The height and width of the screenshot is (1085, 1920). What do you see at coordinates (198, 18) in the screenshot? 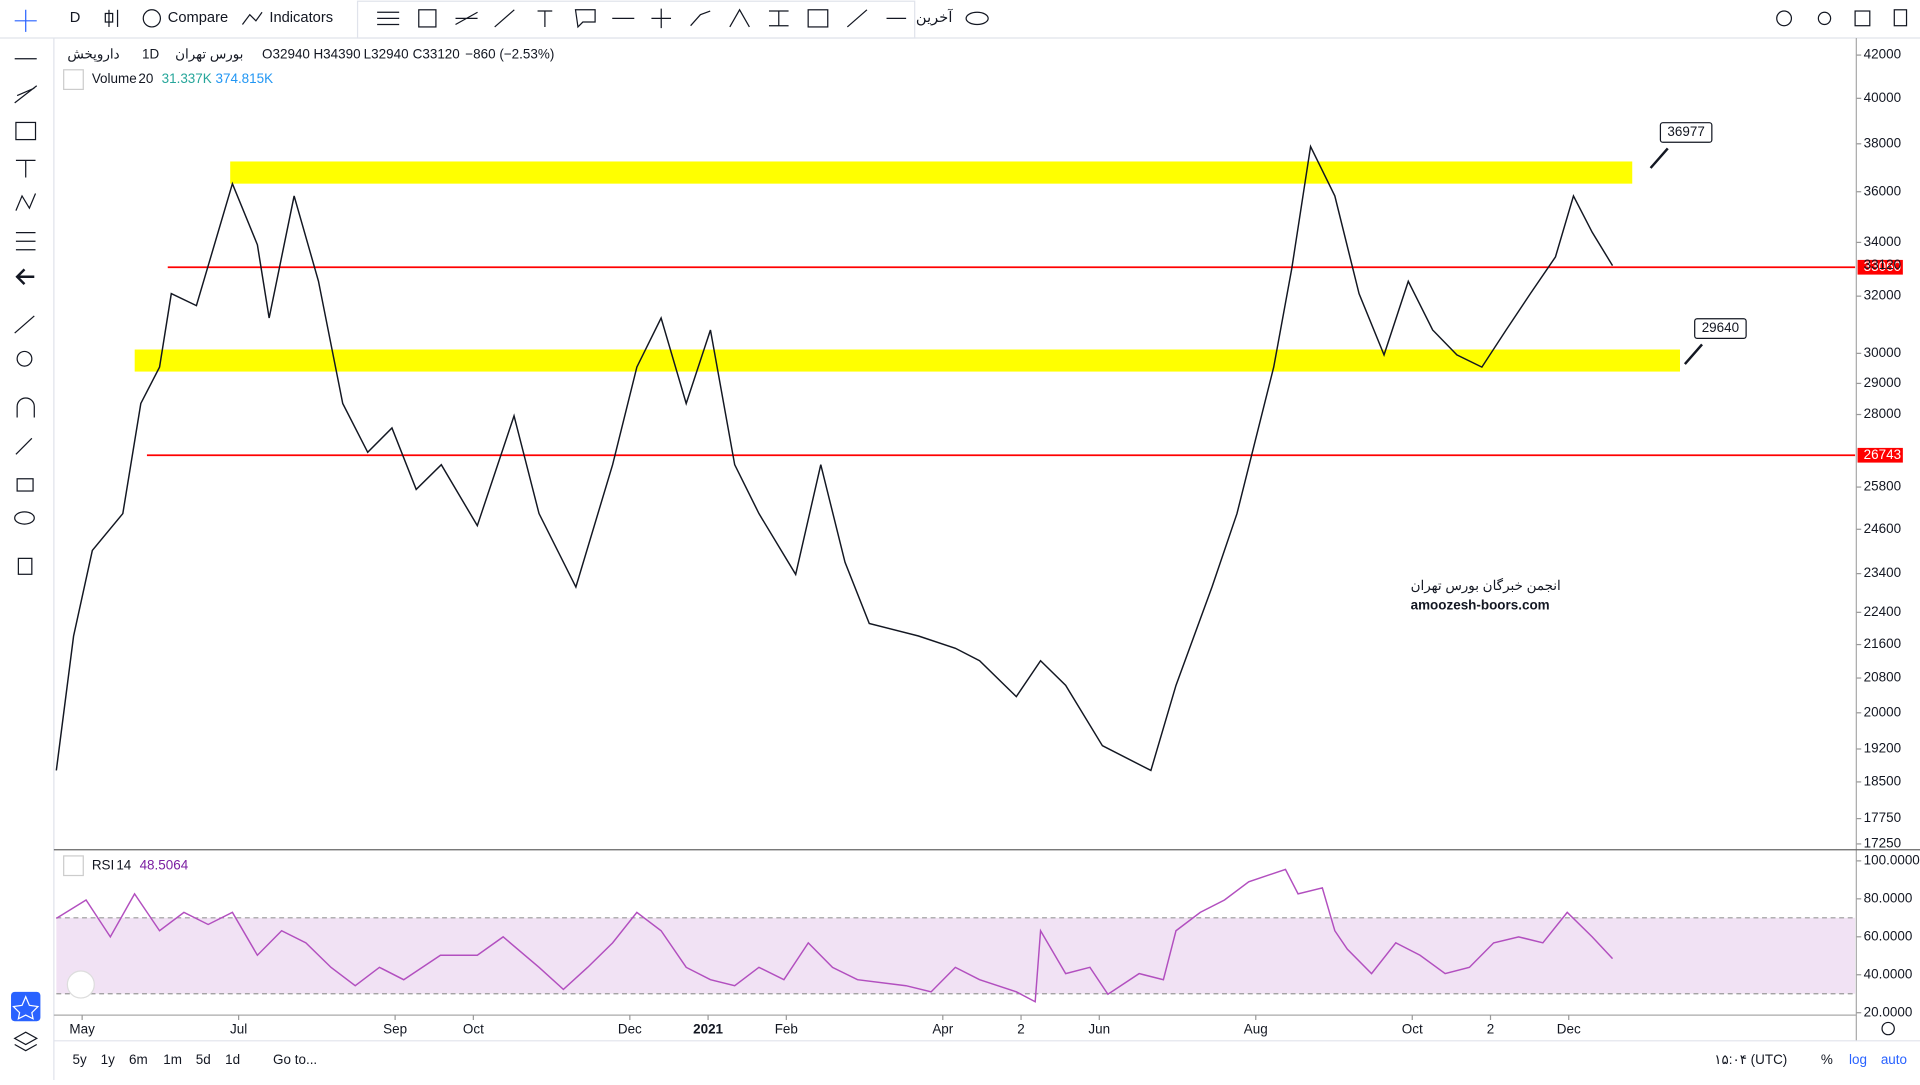
I see `compare-button: Compare` at bounding box center [198, 18].